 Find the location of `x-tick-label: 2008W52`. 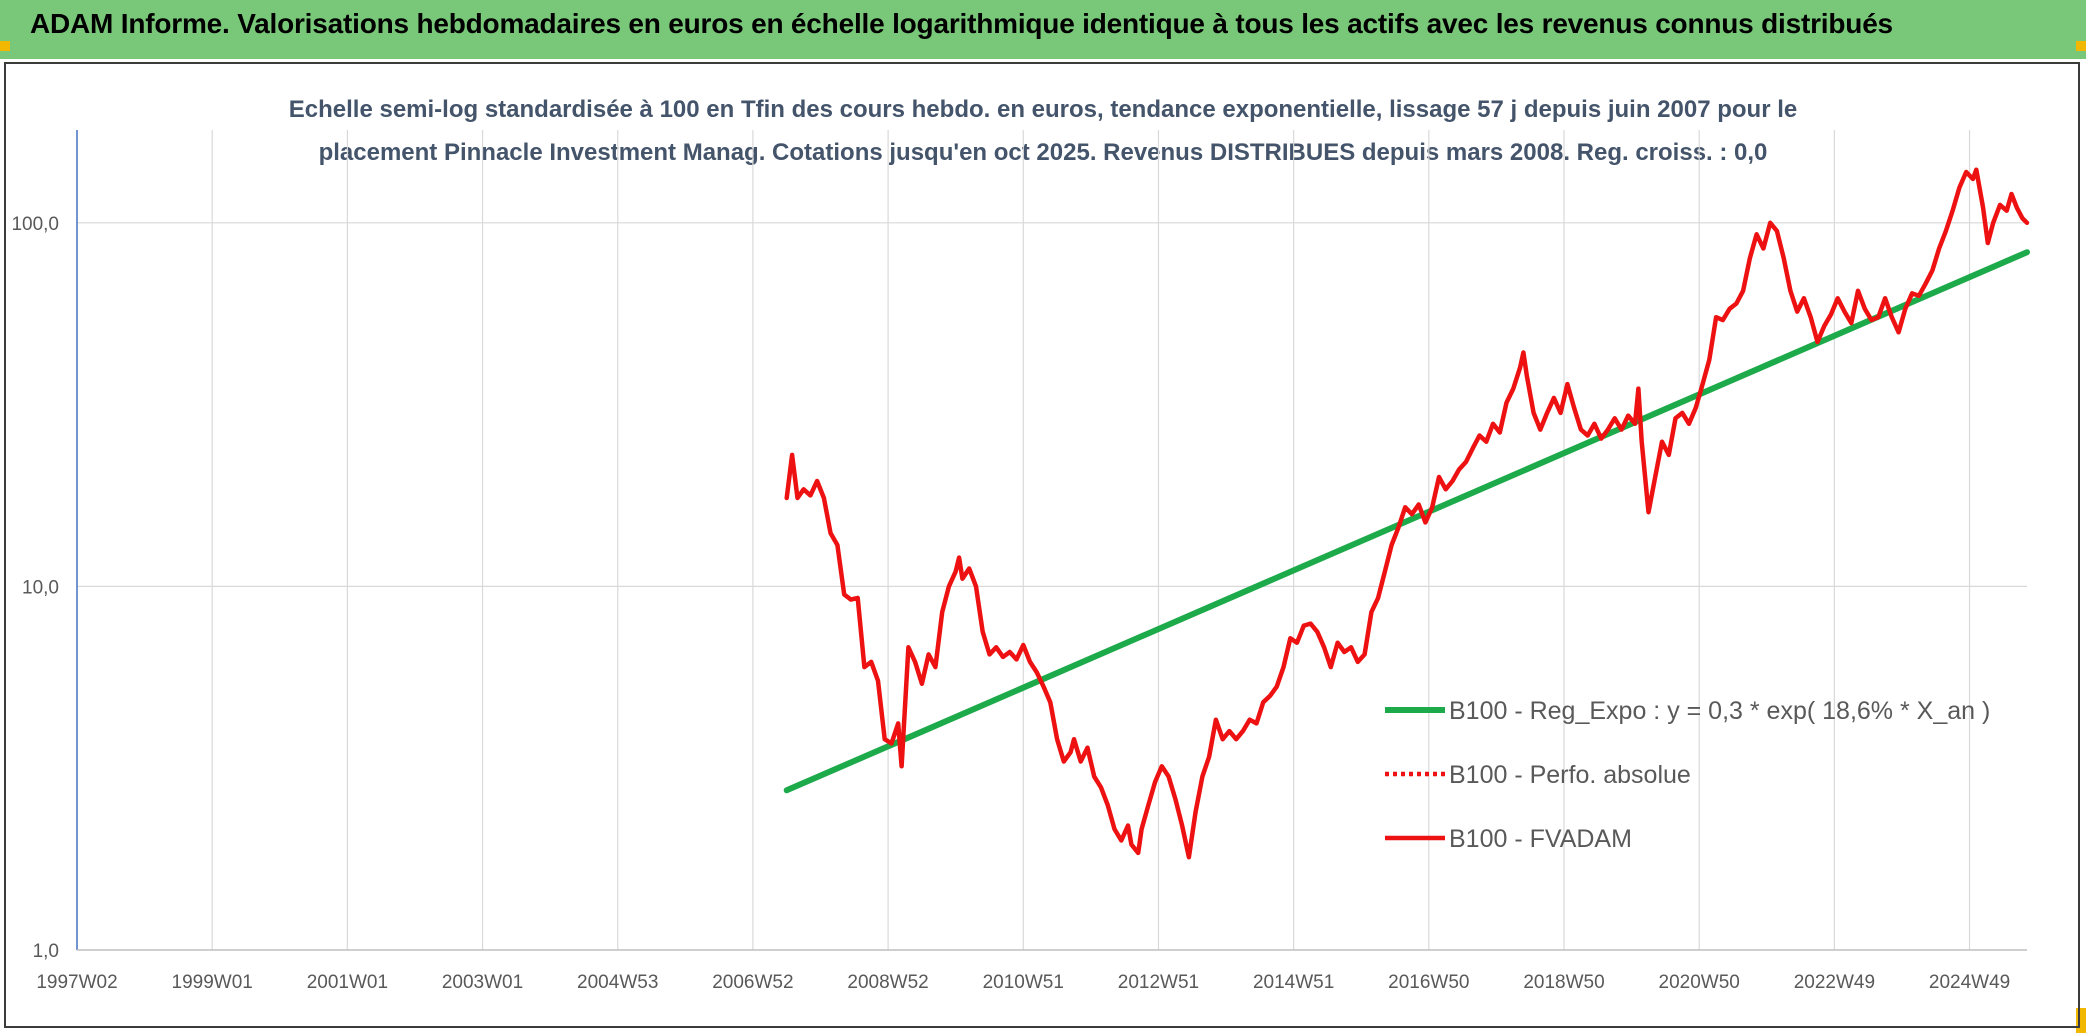

x-tick-label: 2008W52 is located at coordinates (887, 982).